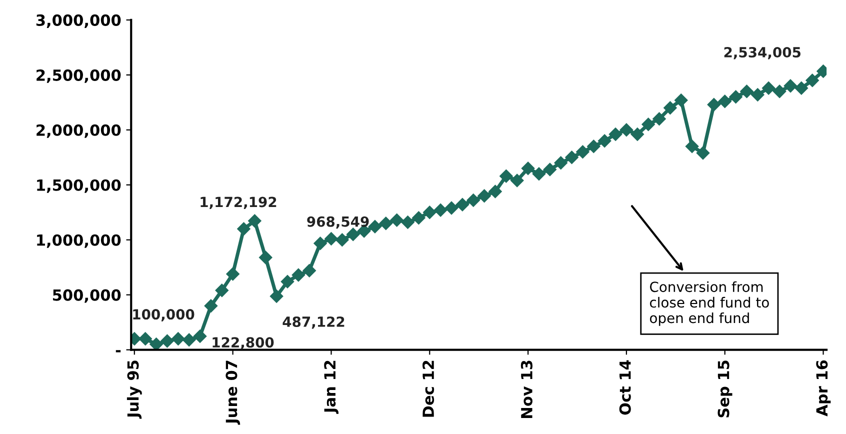 Image resolution: width=846 pixels, height=434 pixels. What do you see at coordinates (243, 343) in the screenshot?
I see `data-label: 122,800` at bounding box center [243, 343].